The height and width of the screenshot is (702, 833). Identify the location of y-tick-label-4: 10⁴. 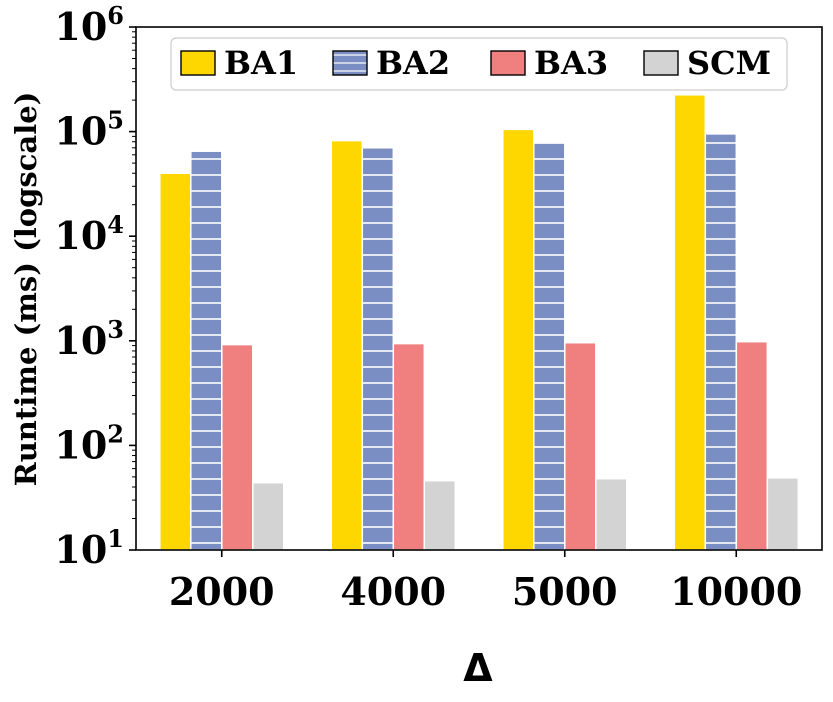
(89, 234).